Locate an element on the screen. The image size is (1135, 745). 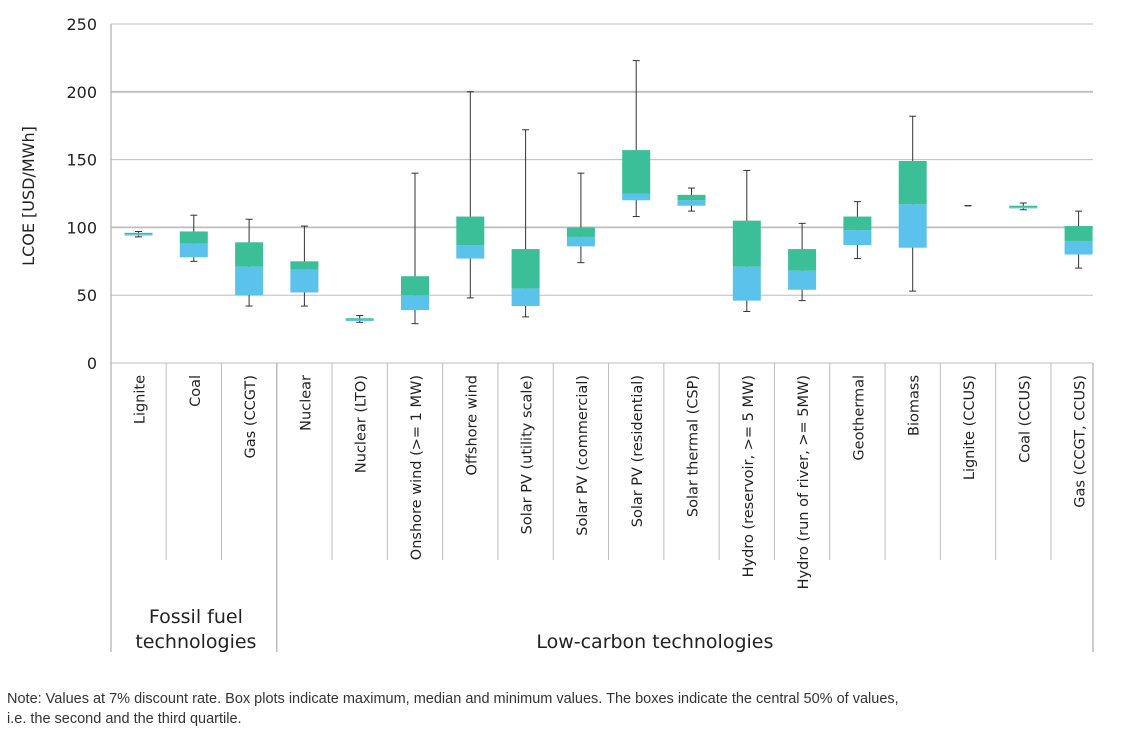
x-category-label: Solar thermal (CSP) is located at coordinates (694, 446).